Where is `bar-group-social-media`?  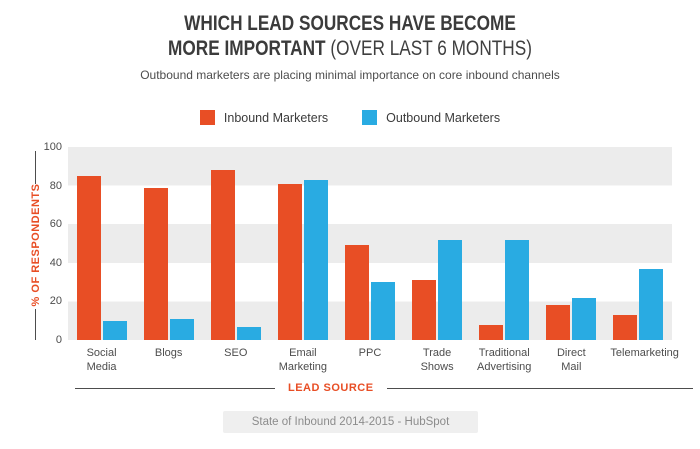 bar-group-social-media is located at coordinates (101, 243).